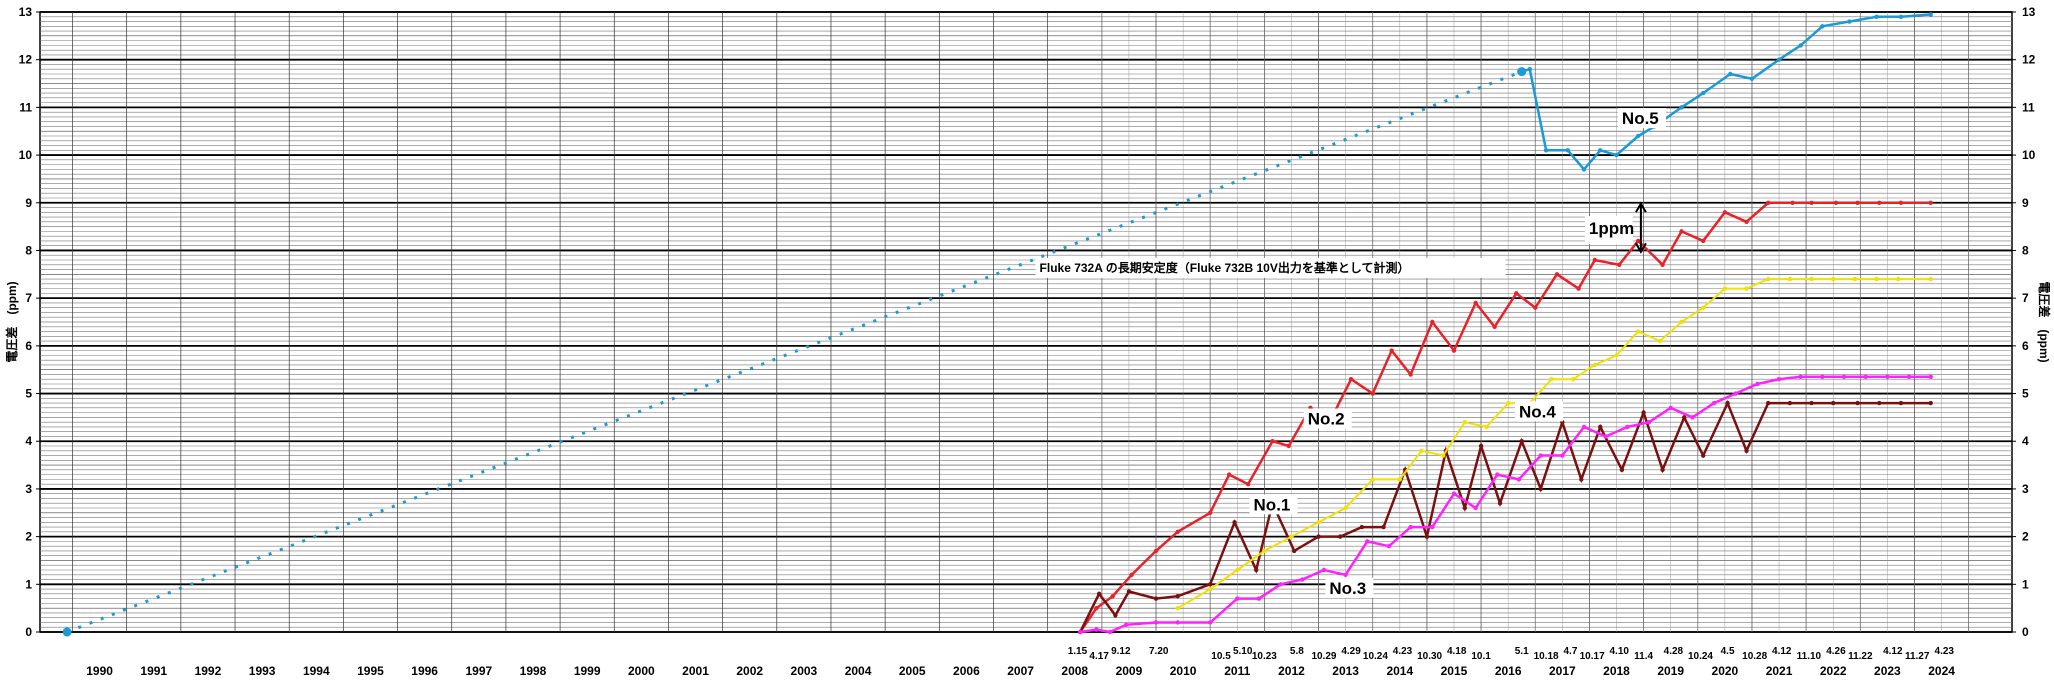 Image resolution: width=2054 pixels, height=686 pixels. What do you see at coordinates (2025, 537) in the screenshot?
I see `y-tick-label-right: 2` at bounding box center [2025, 537].